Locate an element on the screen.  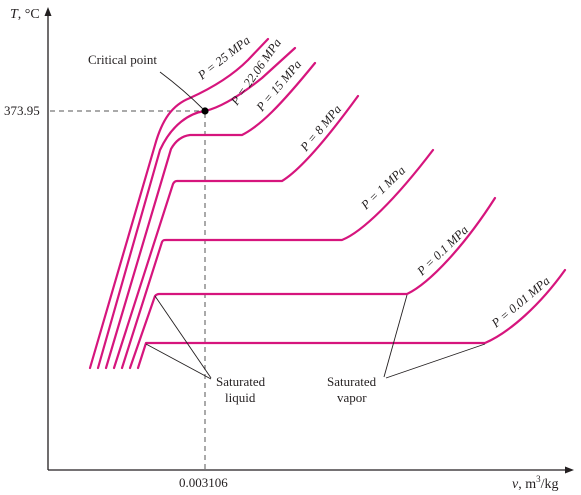
saturated-vapor-label-line1: Saturated is located at coordinates (352, 381).